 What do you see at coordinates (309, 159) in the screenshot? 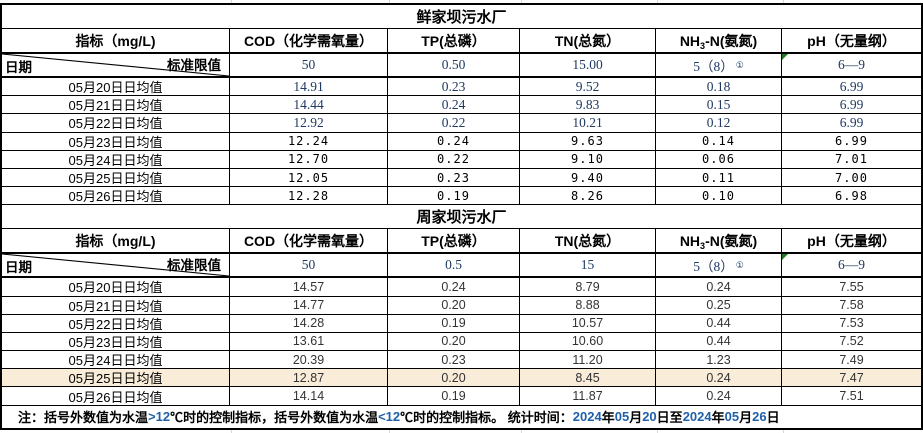
I see `cod-value-cell: 12.70` at bounding box center [309, 159].